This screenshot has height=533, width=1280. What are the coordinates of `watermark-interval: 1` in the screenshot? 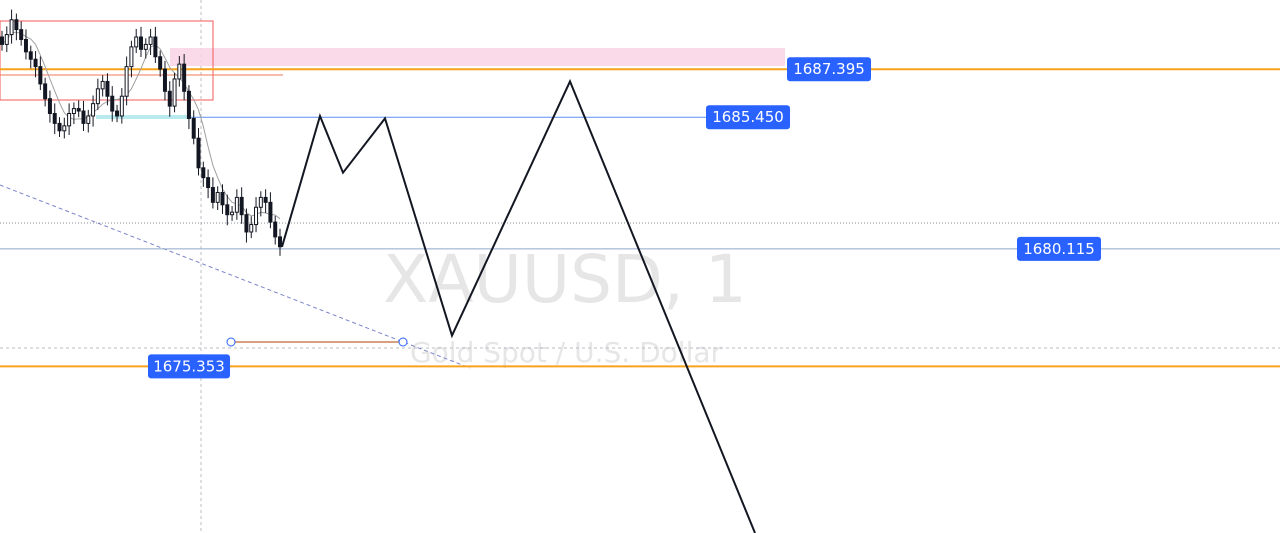 It's located at (726, 279).